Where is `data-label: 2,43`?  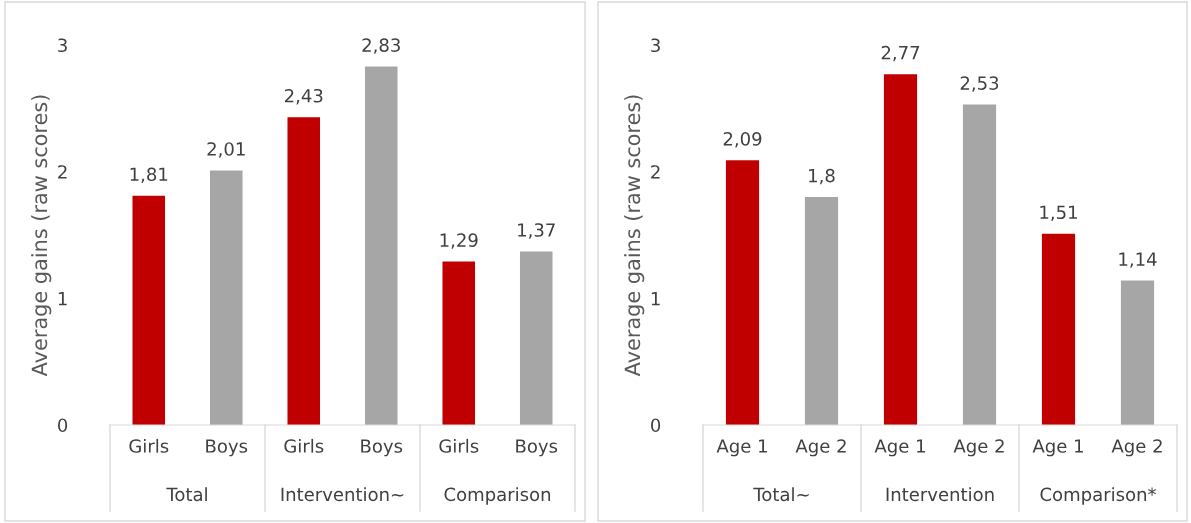
data-label: 2,43 is located at coordinates (303, 96).